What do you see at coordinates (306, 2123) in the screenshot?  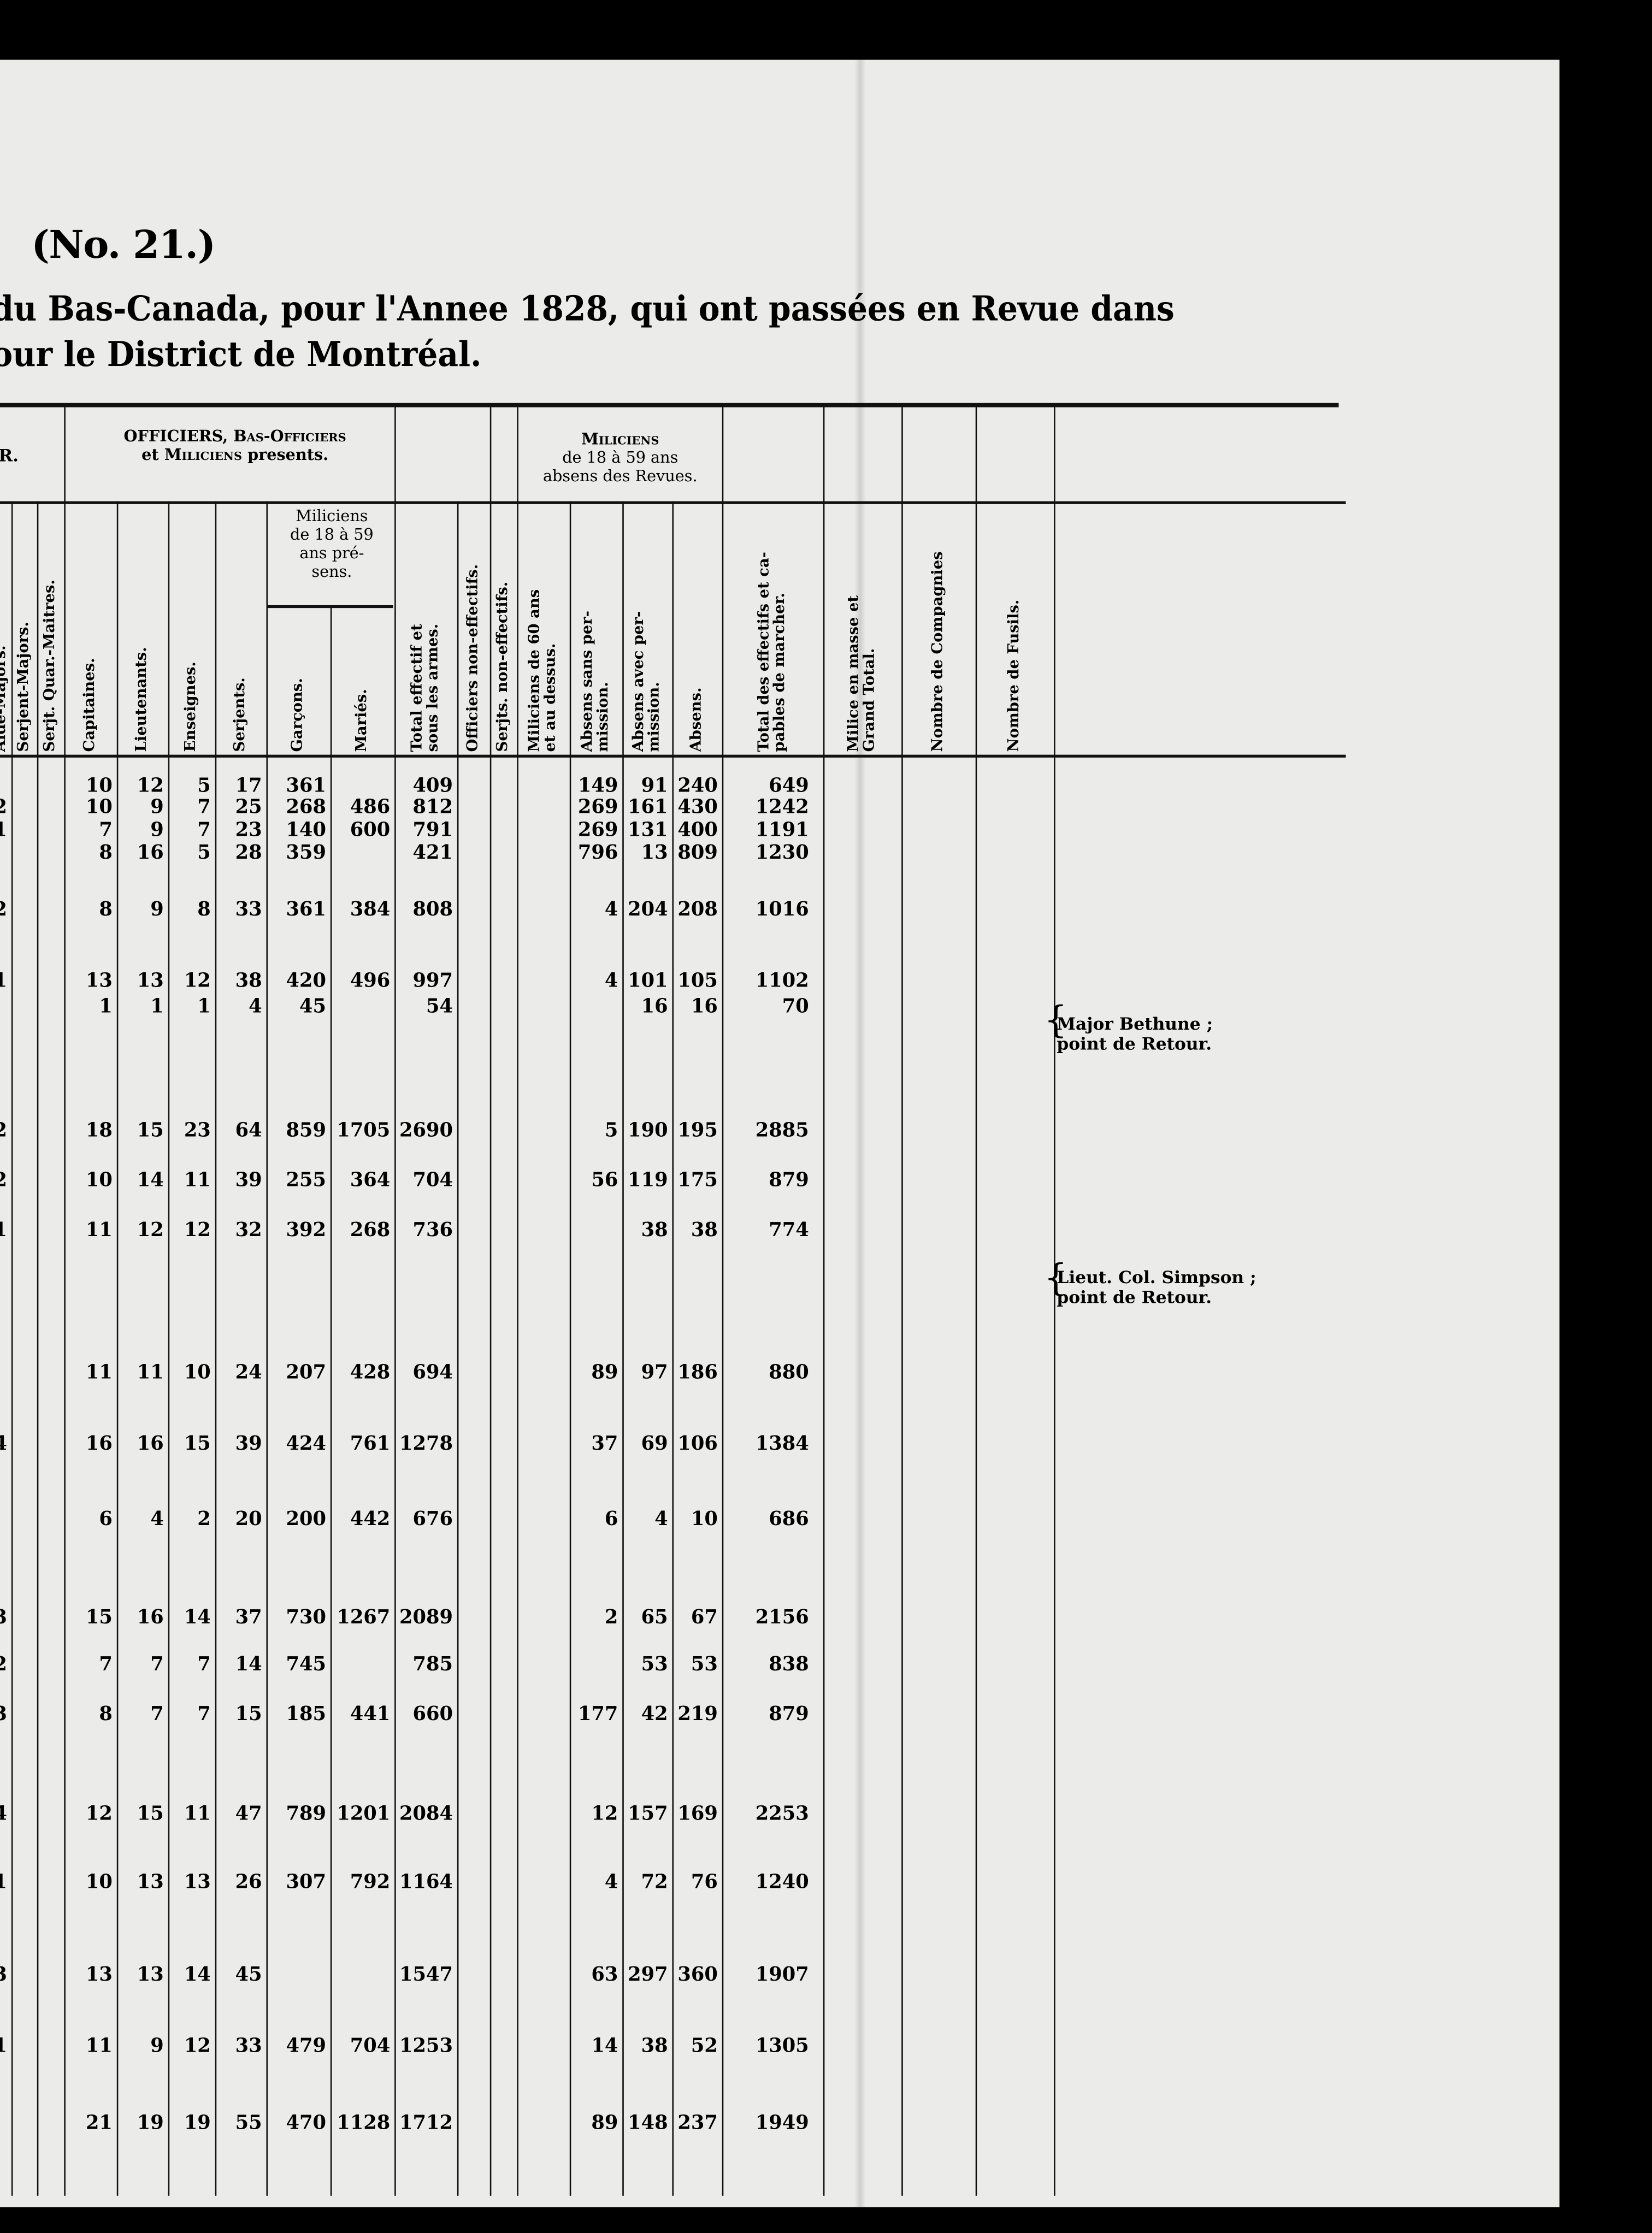 I see `table-cell-garc: 470` at bounding box center [306, 2123].